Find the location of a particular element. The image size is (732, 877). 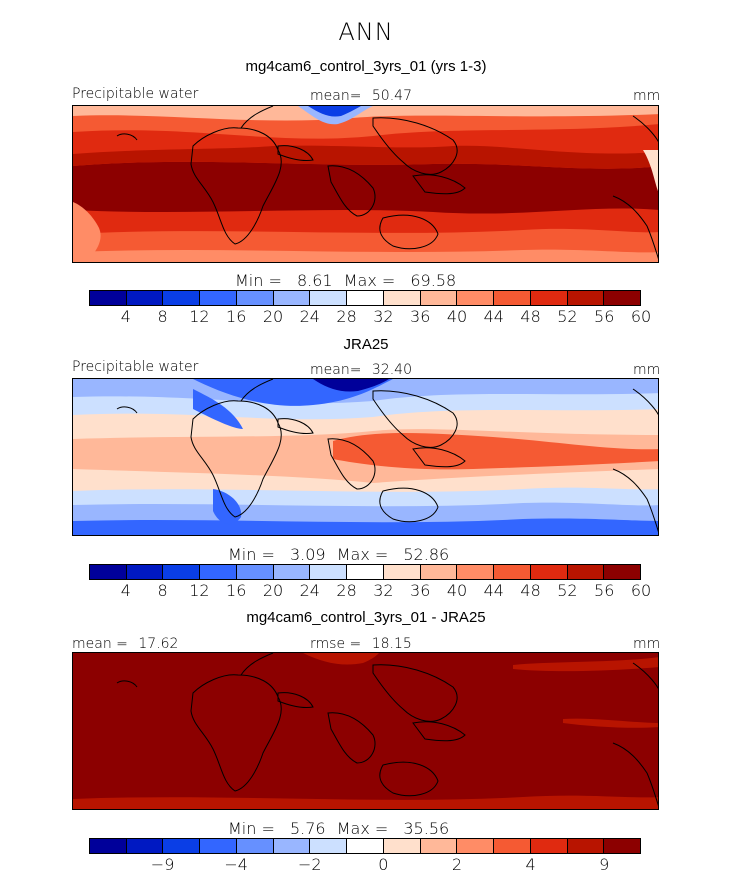

panel-1-mean: mean= 50.47 is located at coordinates (361, 96).